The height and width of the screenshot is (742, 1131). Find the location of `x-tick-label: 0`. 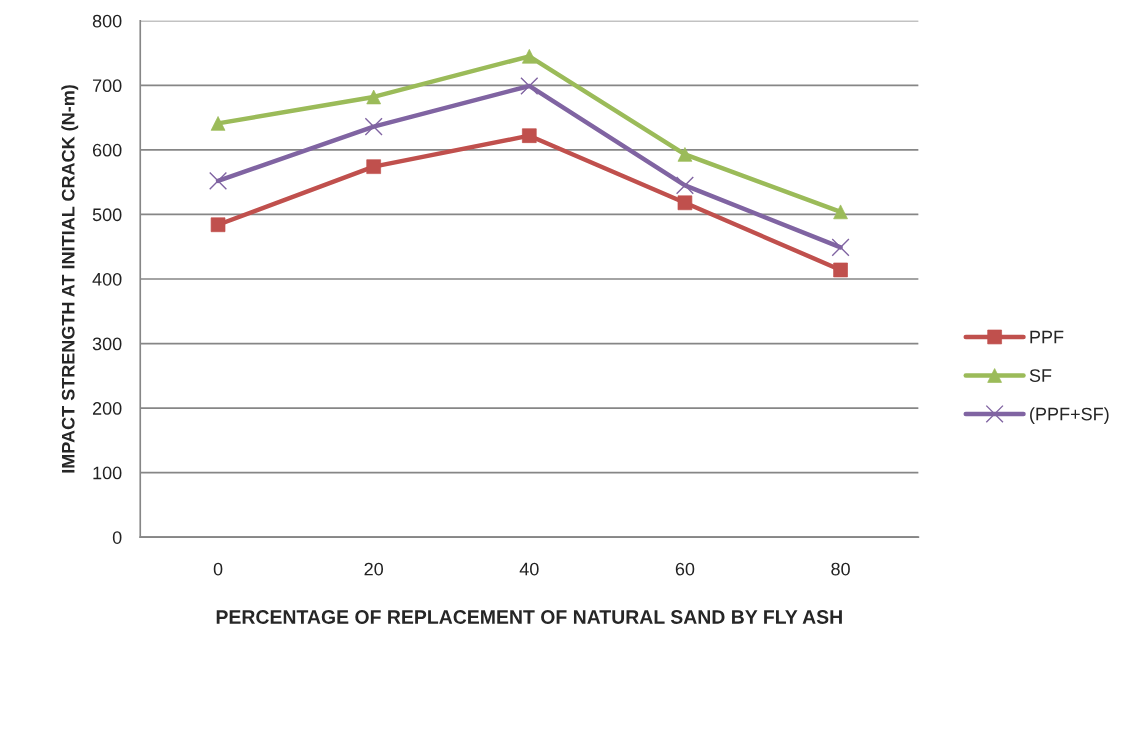

x-tick-label: 0 is located at coordinates (218, 569).